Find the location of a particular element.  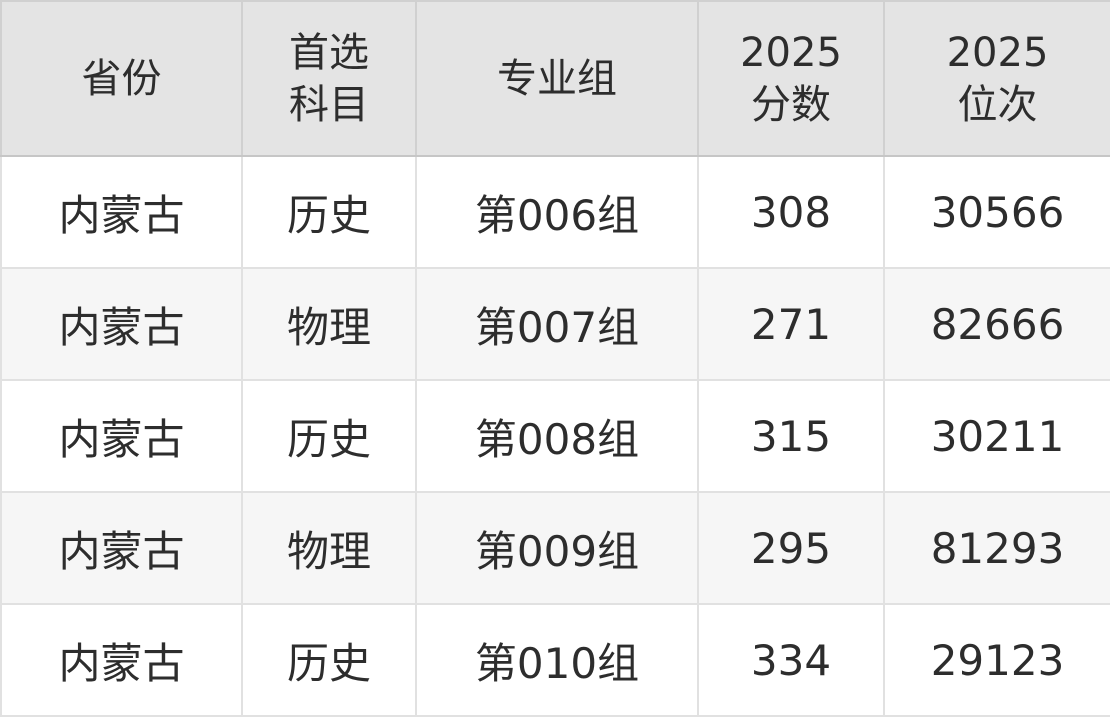

cell-group: 第009组 is located at coordinates (557, 548).